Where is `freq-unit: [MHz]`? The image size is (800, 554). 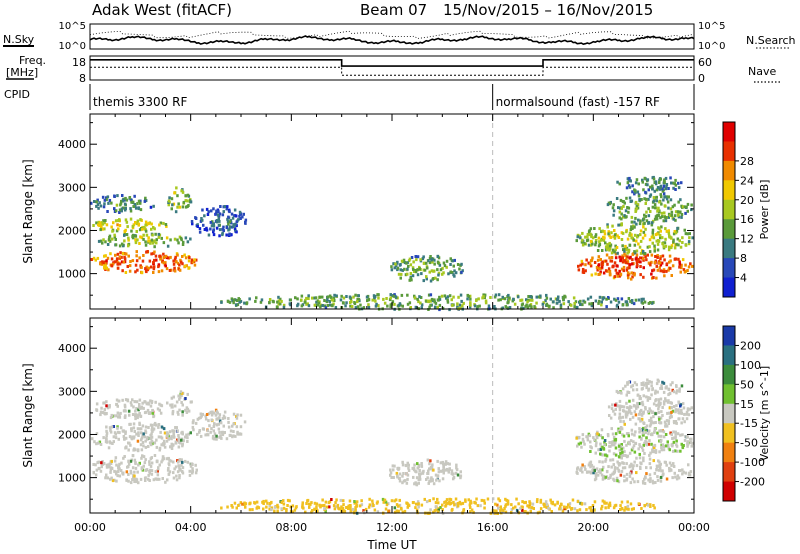
freq-unit: [MHz] is located at coordinates (22, 72).